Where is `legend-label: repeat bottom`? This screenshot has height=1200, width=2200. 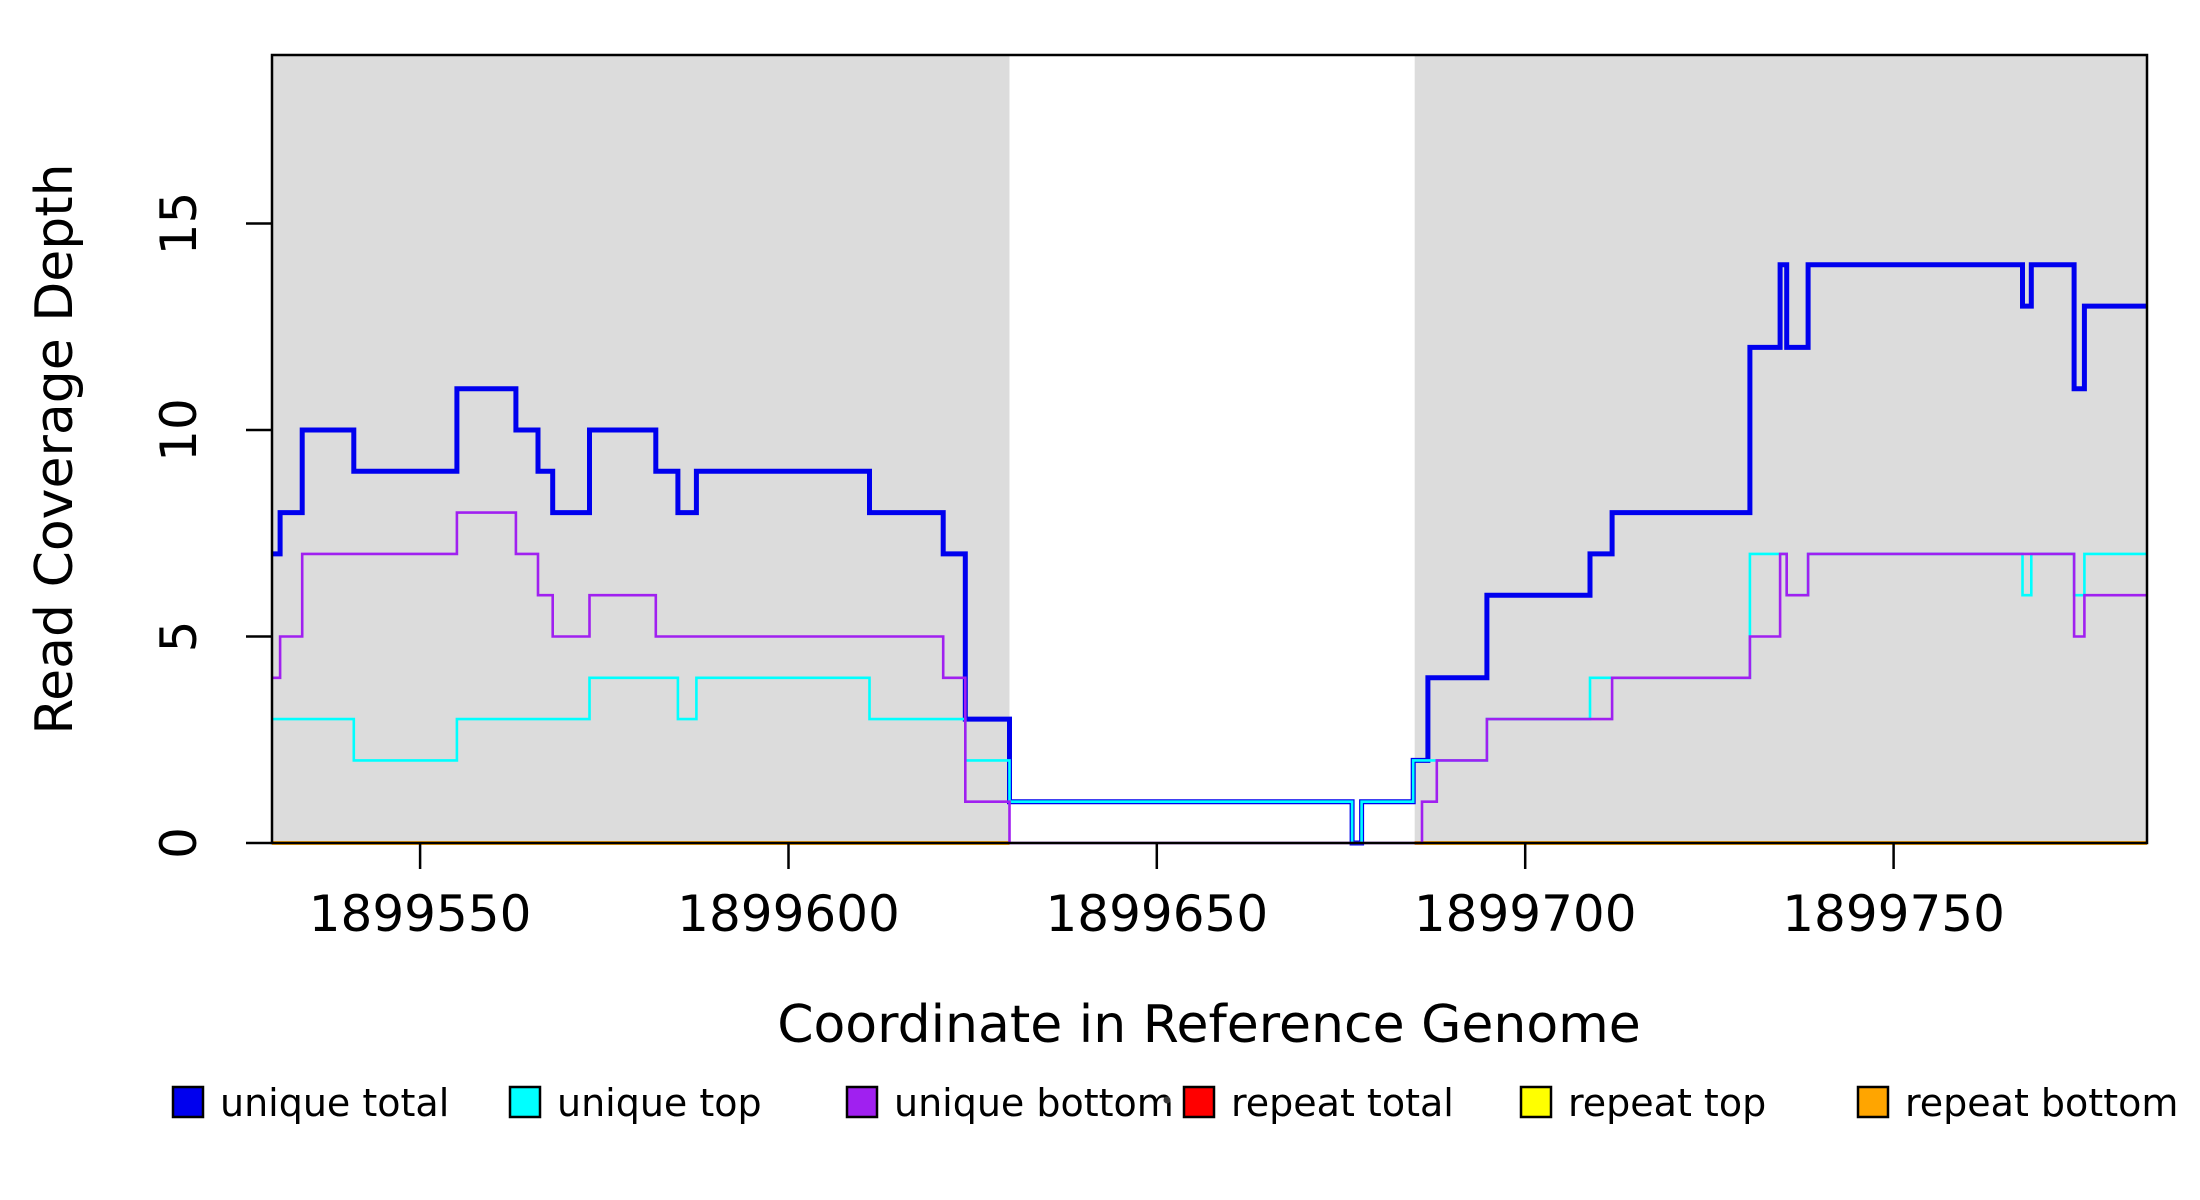 legend-label: repeat bottom is located at coordinates (2041, 1103).